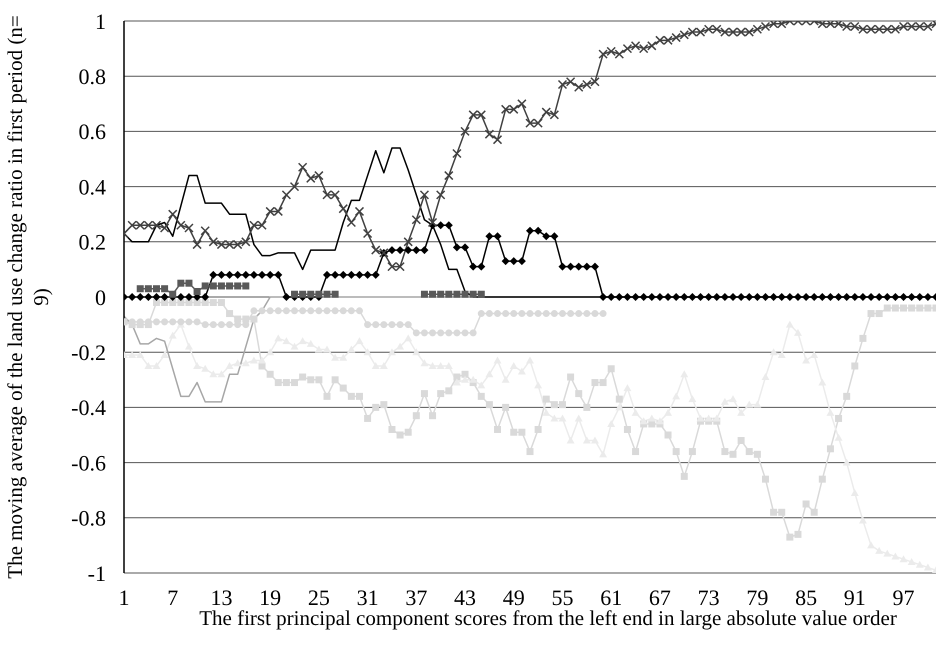 This screenshot has height=672, width=952. I want to click on y-tick-label: 0.6, so click(92, 131).